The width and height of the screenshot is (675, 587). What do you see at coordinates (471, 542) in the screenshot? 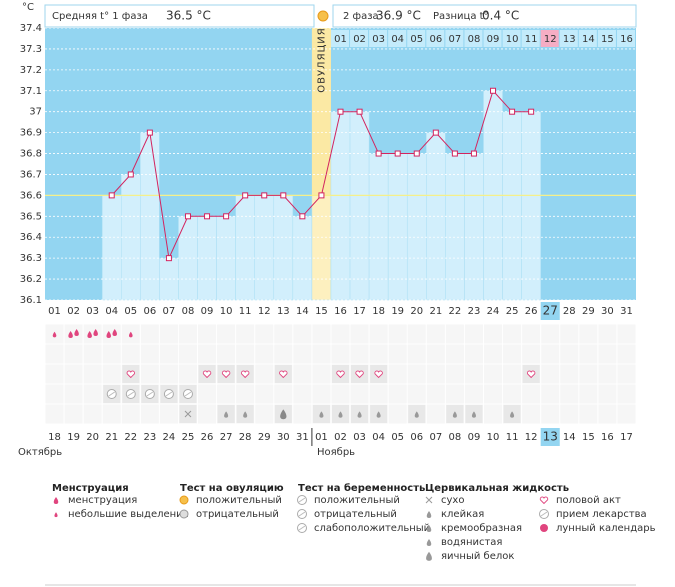
I see `legend-item: водянистая` at bounding box center [471, 542].